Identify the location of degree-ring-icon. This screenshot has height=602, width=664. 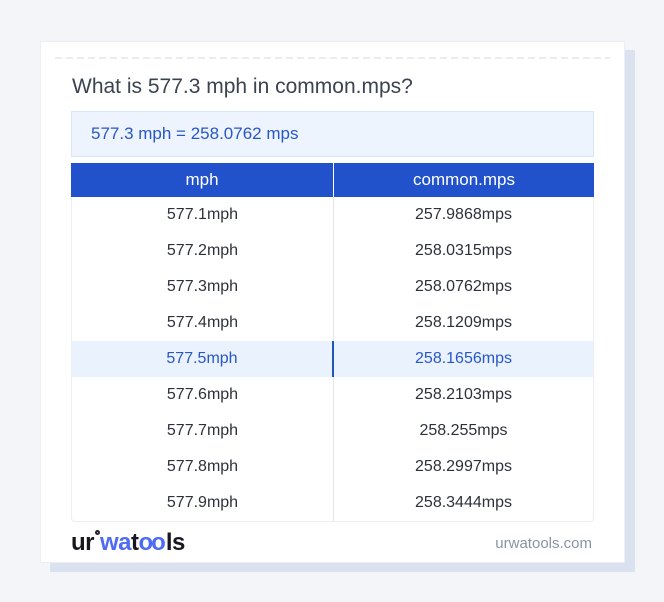
(97, 532).